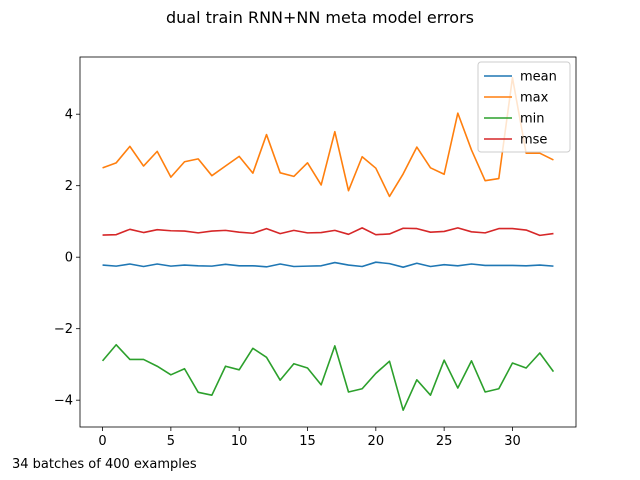 The width and height of the screenshot is (640, 480). Describe the element at coordinates (104, 464) in the screenshot. I see `chart-footnote: 34 batches of 400 examples` at that location.